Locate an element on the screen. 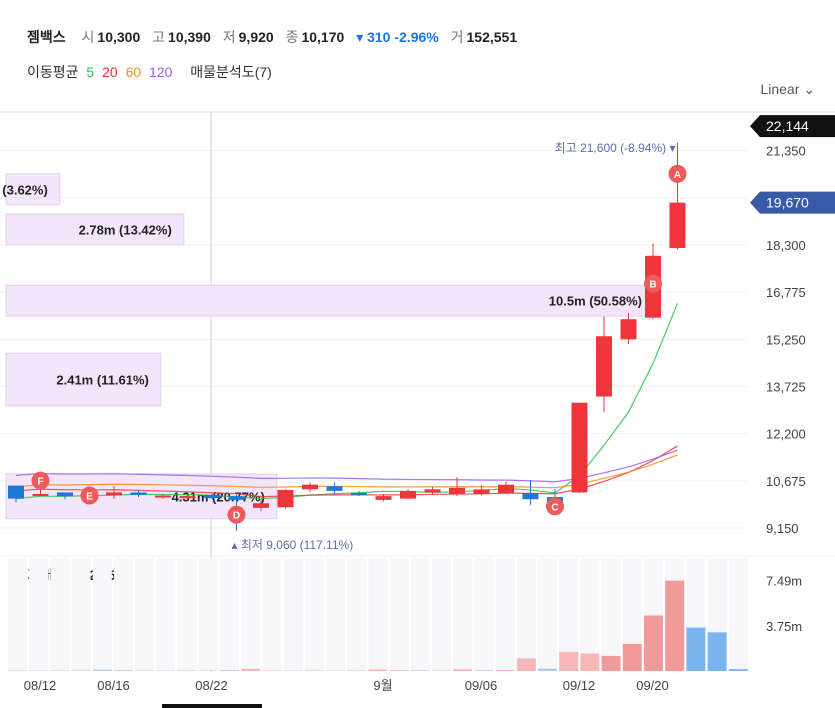 The image size is (835, 708). high-value: 10,390 is located at coordinates (189, 37).